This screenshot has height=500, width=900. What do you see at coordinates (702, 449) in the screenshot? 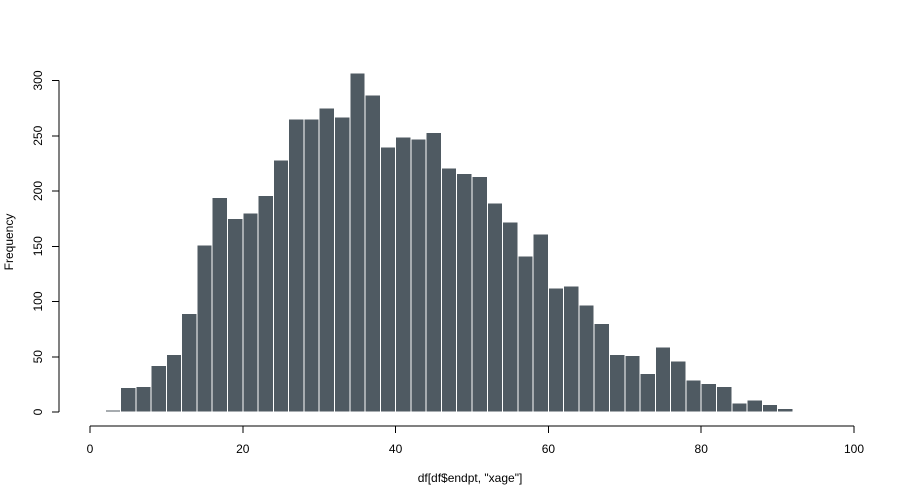
I see `x-tick-label: 80` at bounding box center [702, 449].